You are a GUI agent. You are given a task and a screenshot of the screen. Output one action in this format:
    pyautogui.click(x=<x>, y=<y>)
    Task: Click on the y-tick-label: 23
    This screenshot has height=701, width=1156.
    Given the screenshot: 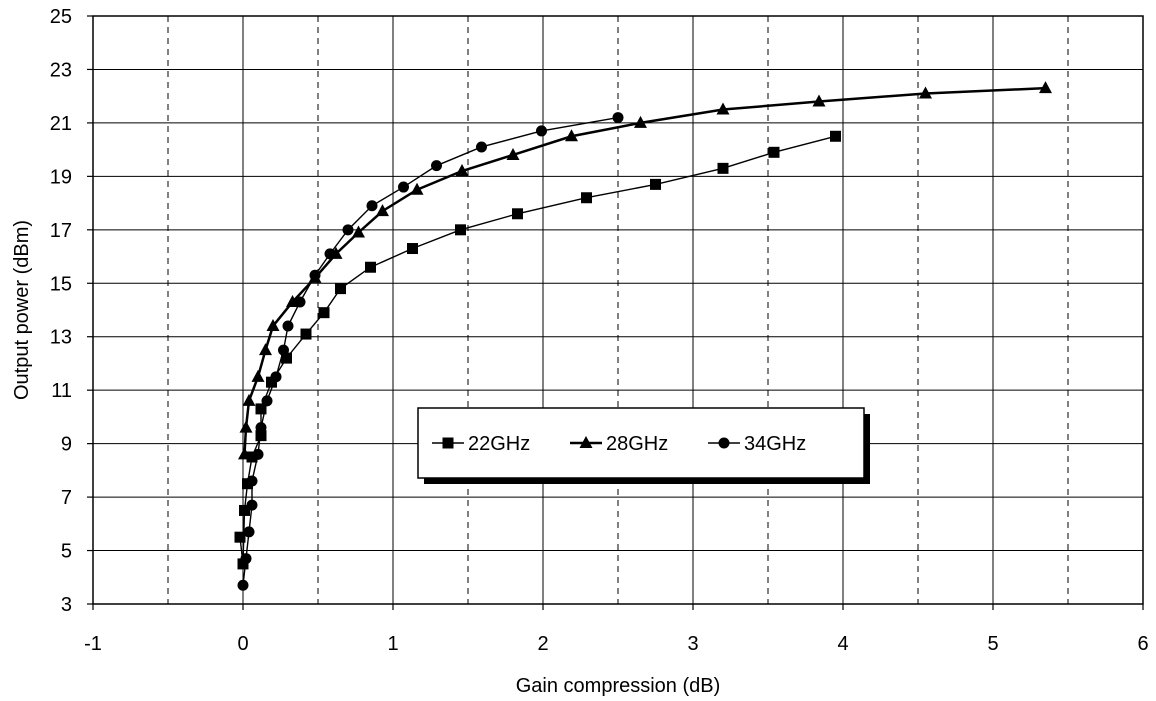 What is the action you would take?
    pyautogui.click(x=61, y=70)
    